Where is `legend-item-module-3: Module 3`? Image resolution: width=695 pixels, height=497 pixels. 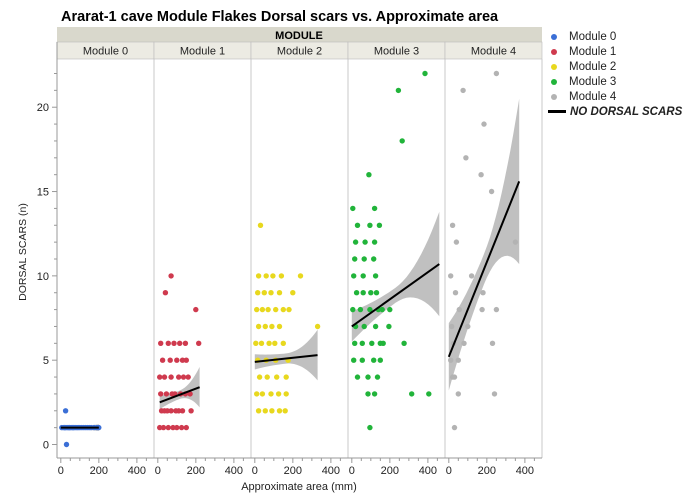
legend-item-module-3: Module 3 is located at coordinates (615, 81).